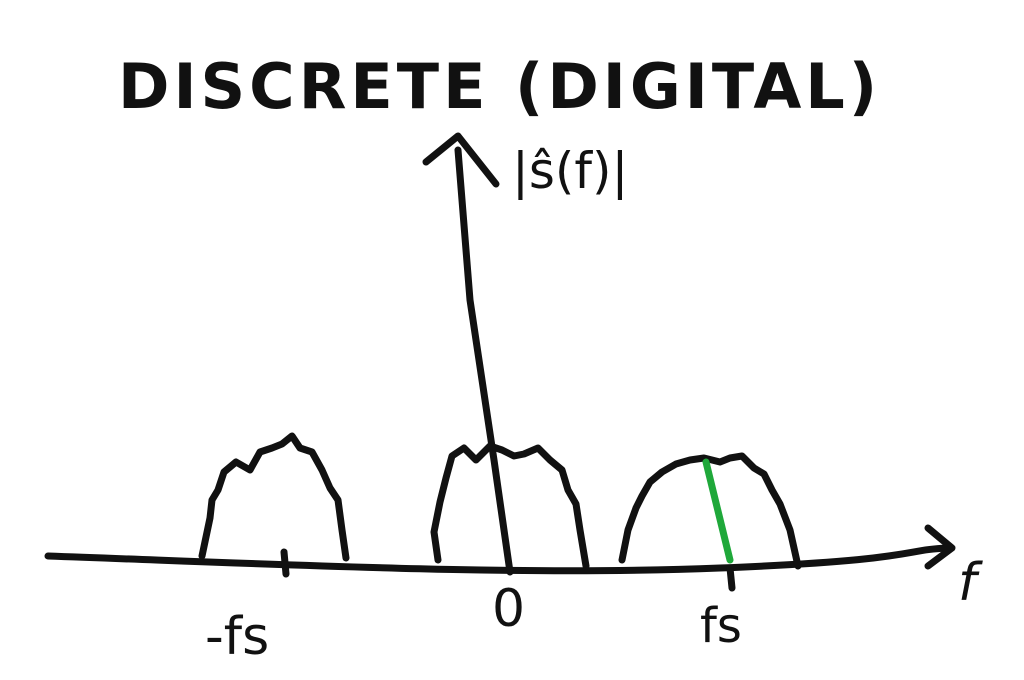  What do you see at coordinates (970, 583) in the screenshot?
I see `x-axis-label: f` at bounding box center [970, 583].